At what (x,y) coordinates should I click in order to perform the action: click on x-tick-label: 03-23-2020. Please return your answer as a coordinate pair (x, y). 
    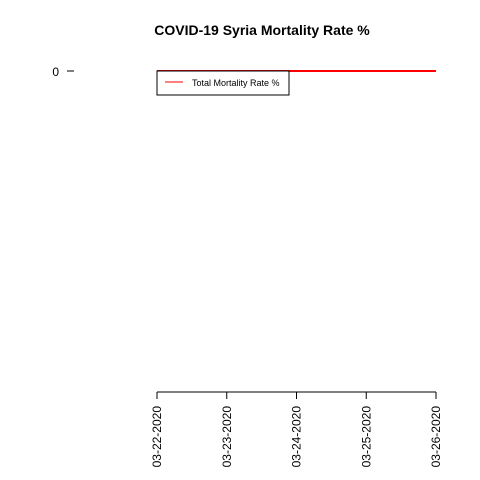
    Looking at the image, I should click on (227, 437).